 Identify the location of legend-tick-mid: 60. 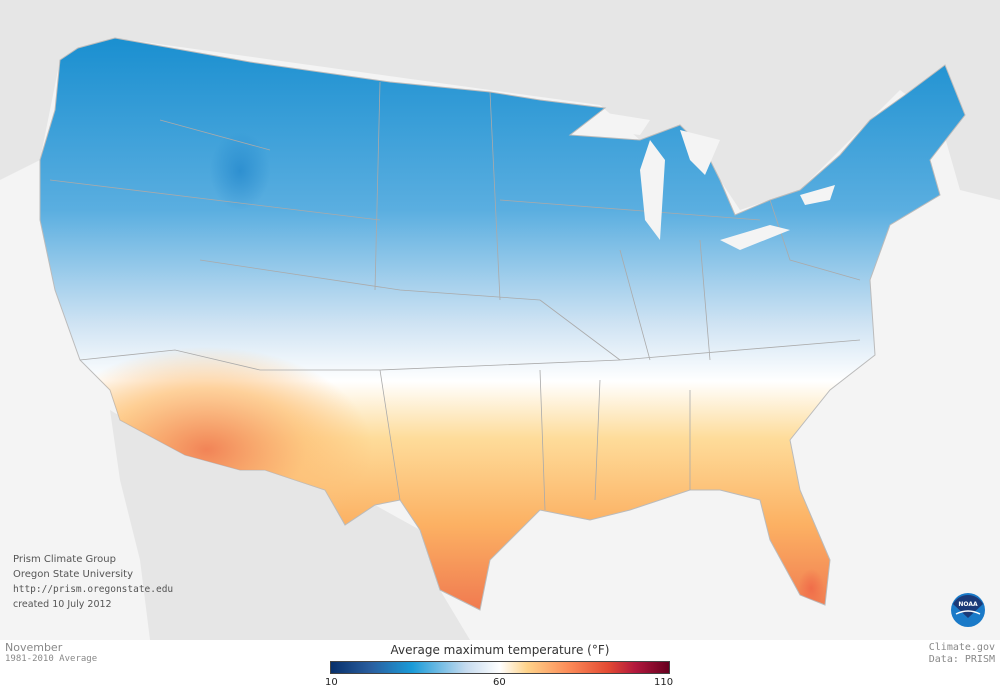
(499, 682).